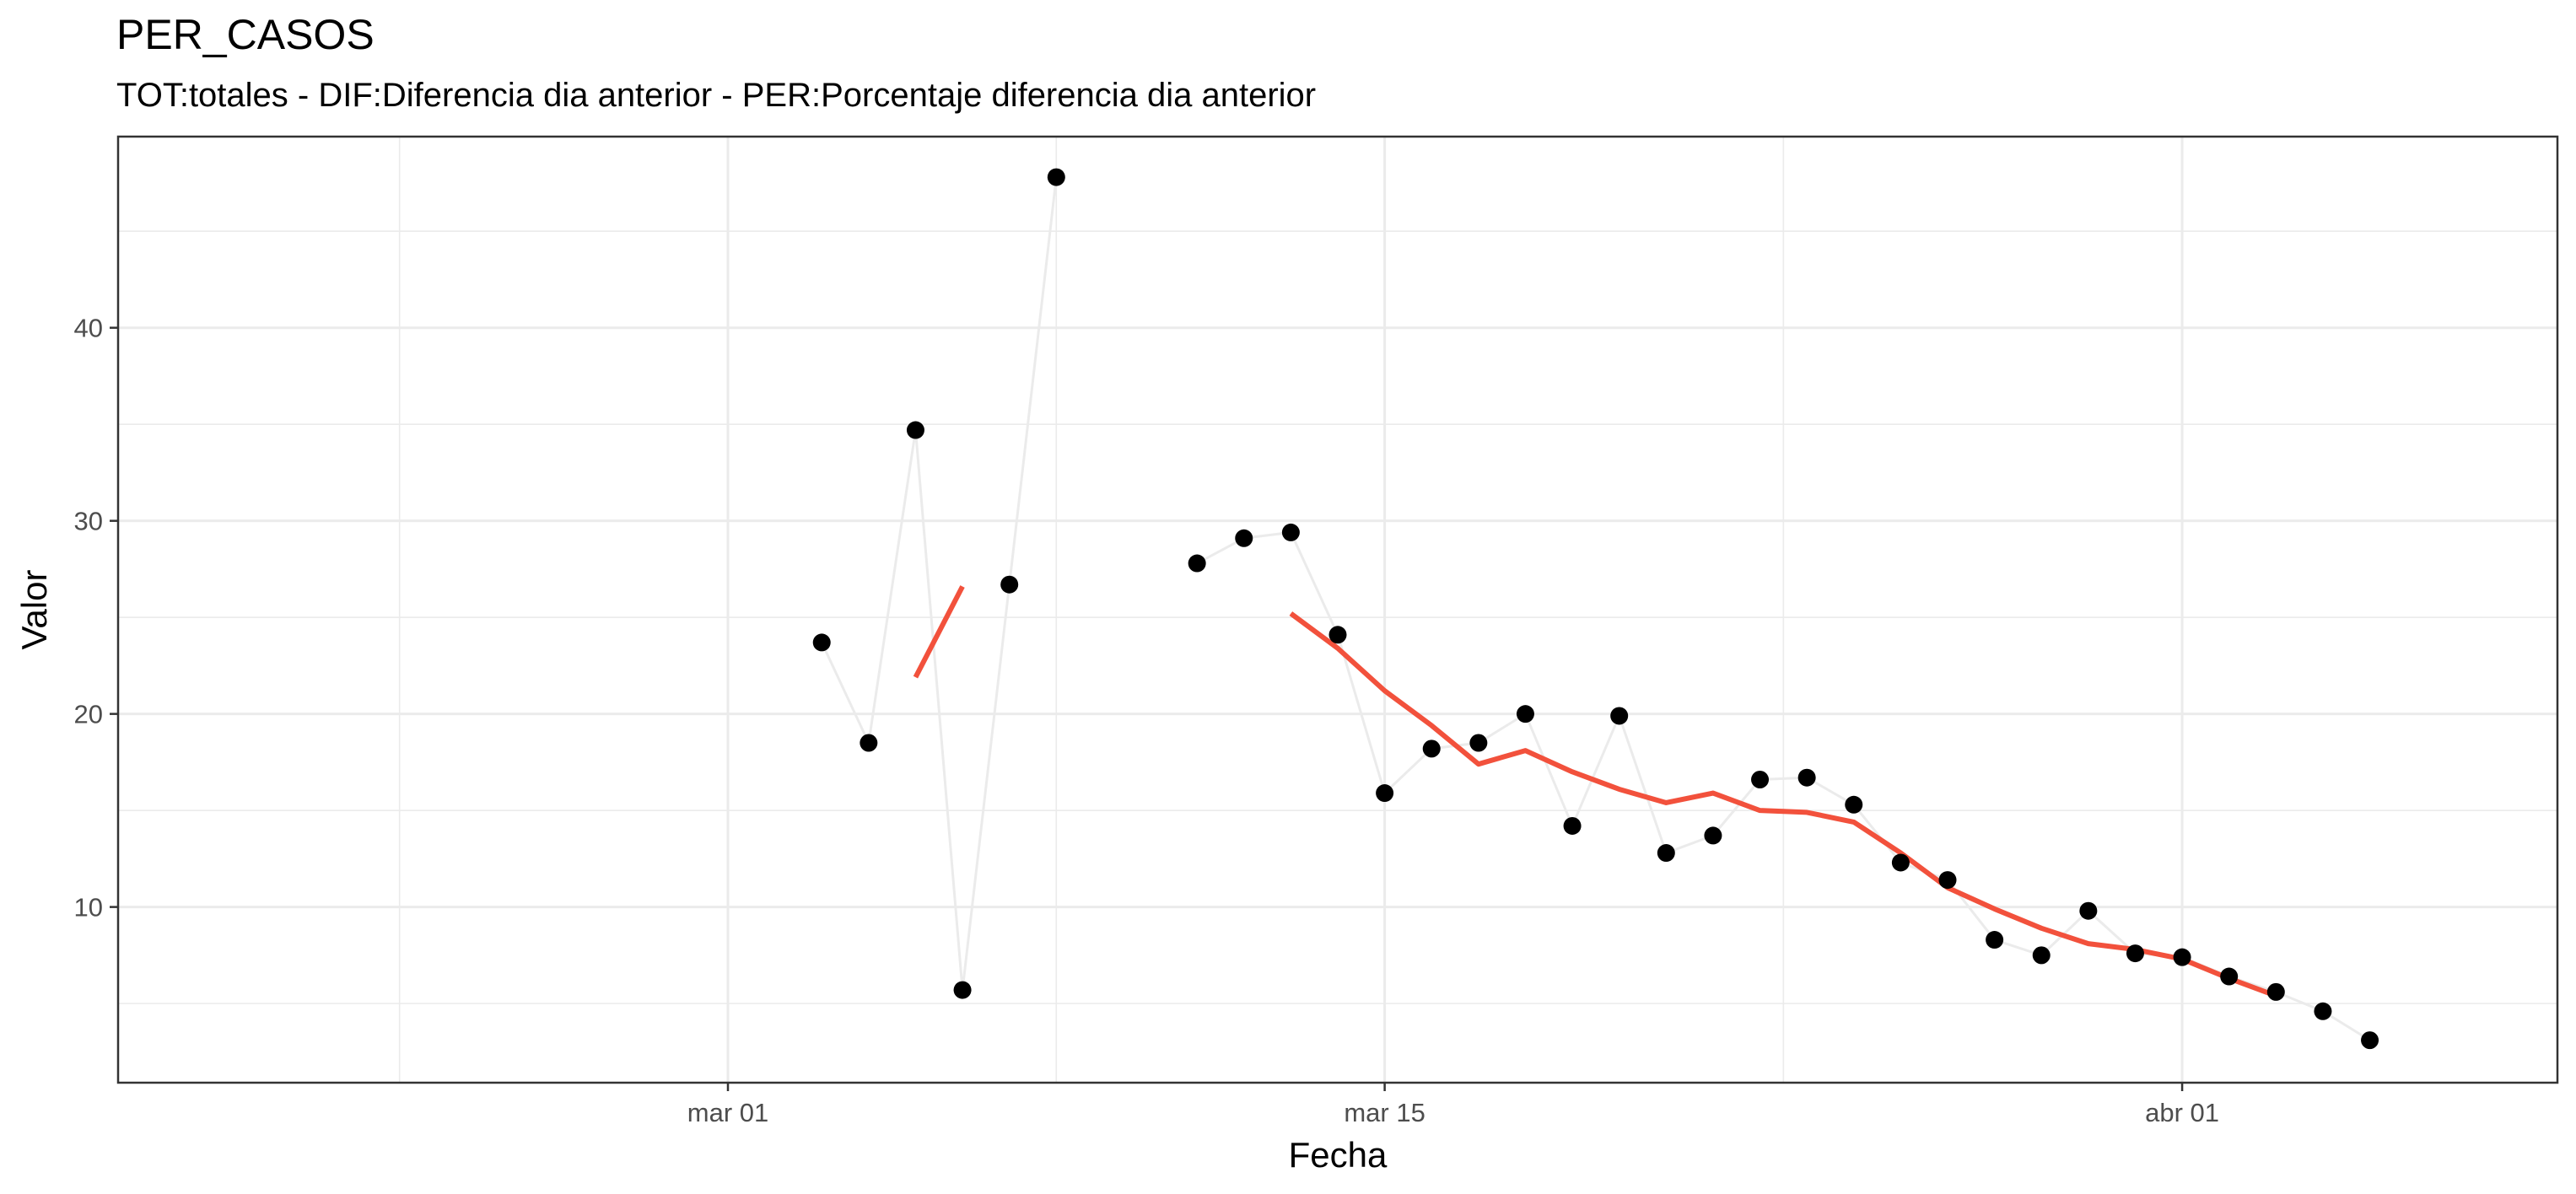 The image size is (2576, 1194). Describe the element at coordinates (1384, 1112) in the screenshot. I see `x-tick-label: mar 15` at that location.